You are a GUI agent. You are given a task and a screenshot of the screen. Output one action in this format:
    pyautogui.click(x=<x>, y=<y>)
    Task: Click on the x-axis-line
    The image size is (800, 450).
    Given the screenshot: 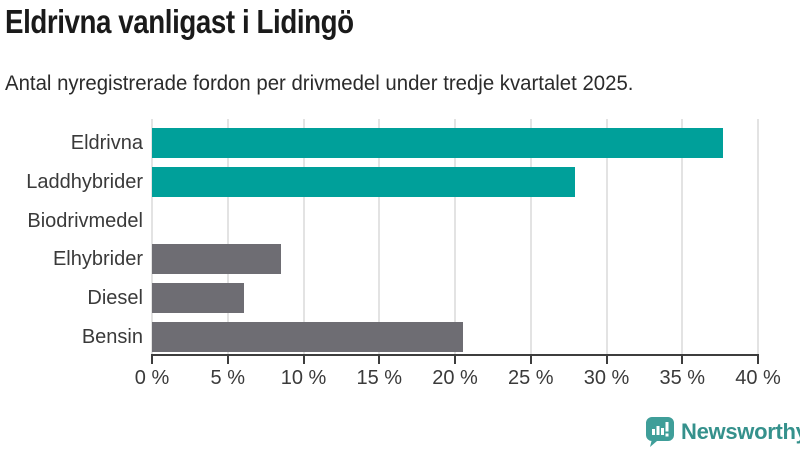 What is the action you would take?
    pyautogui.click(x=455, y=355)
    